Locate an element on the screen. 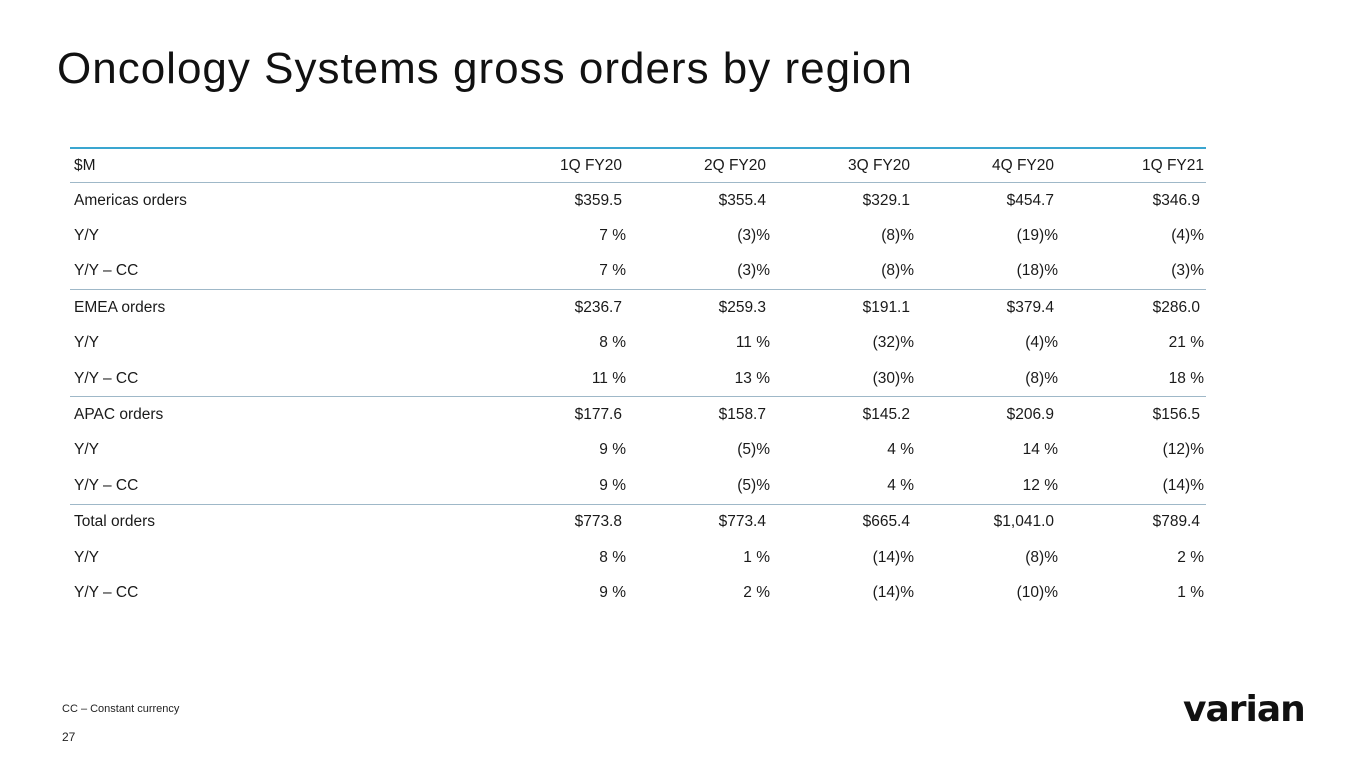  header-col: 4Q FY20 is located at coordinates (988, 166).